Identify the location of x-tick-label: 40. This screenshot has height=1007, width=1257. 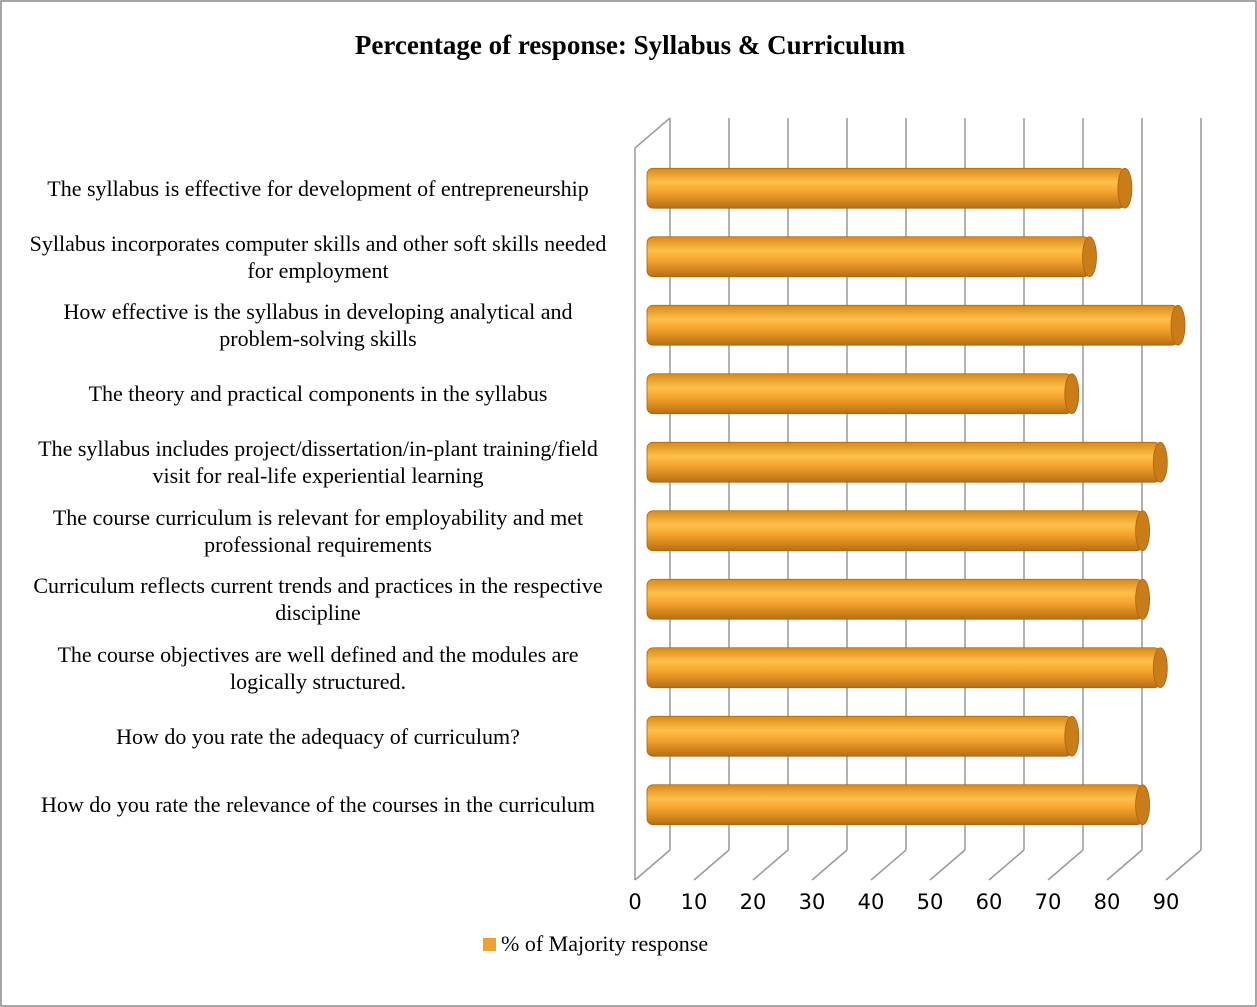
(871, 902).